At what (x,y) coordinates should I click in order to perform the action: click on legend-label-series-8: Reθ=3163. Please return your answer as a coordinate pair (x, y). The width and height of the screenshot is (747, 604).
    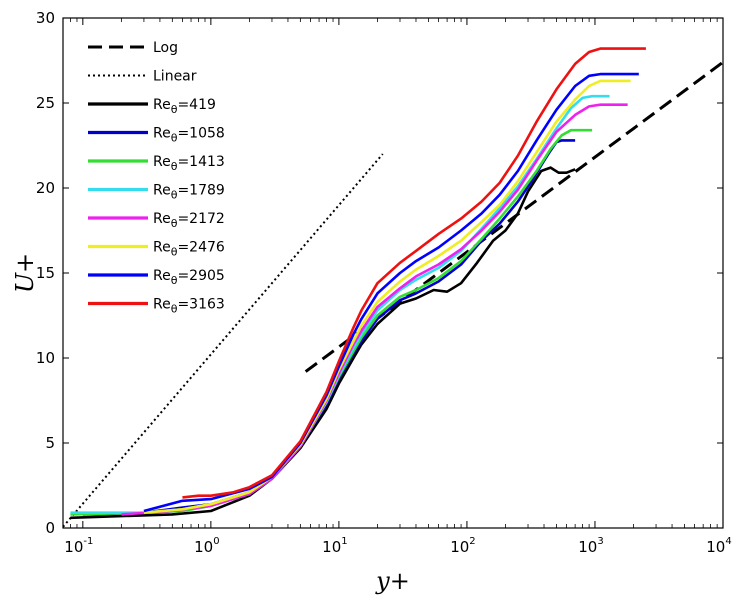
    Looking at the image, I should click on (189, 306).